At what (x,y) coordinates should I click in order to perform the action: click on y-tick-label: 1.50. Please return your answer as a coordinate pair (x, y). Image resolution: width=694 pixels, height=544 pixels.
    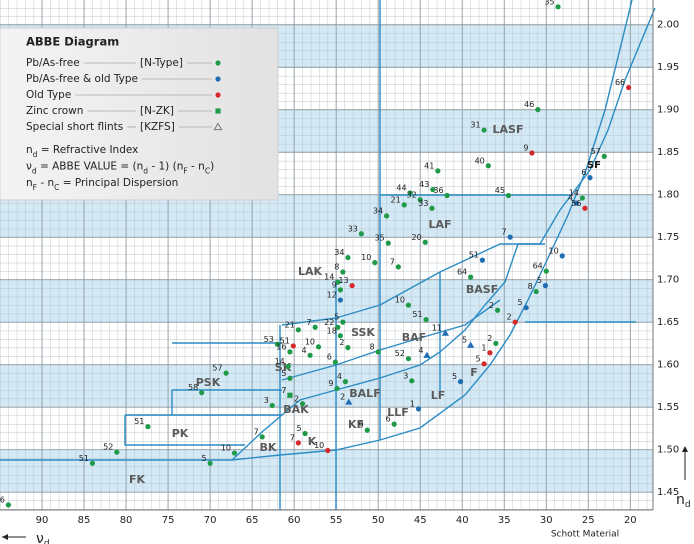
    Looking at the image, I should click on (668, 450).